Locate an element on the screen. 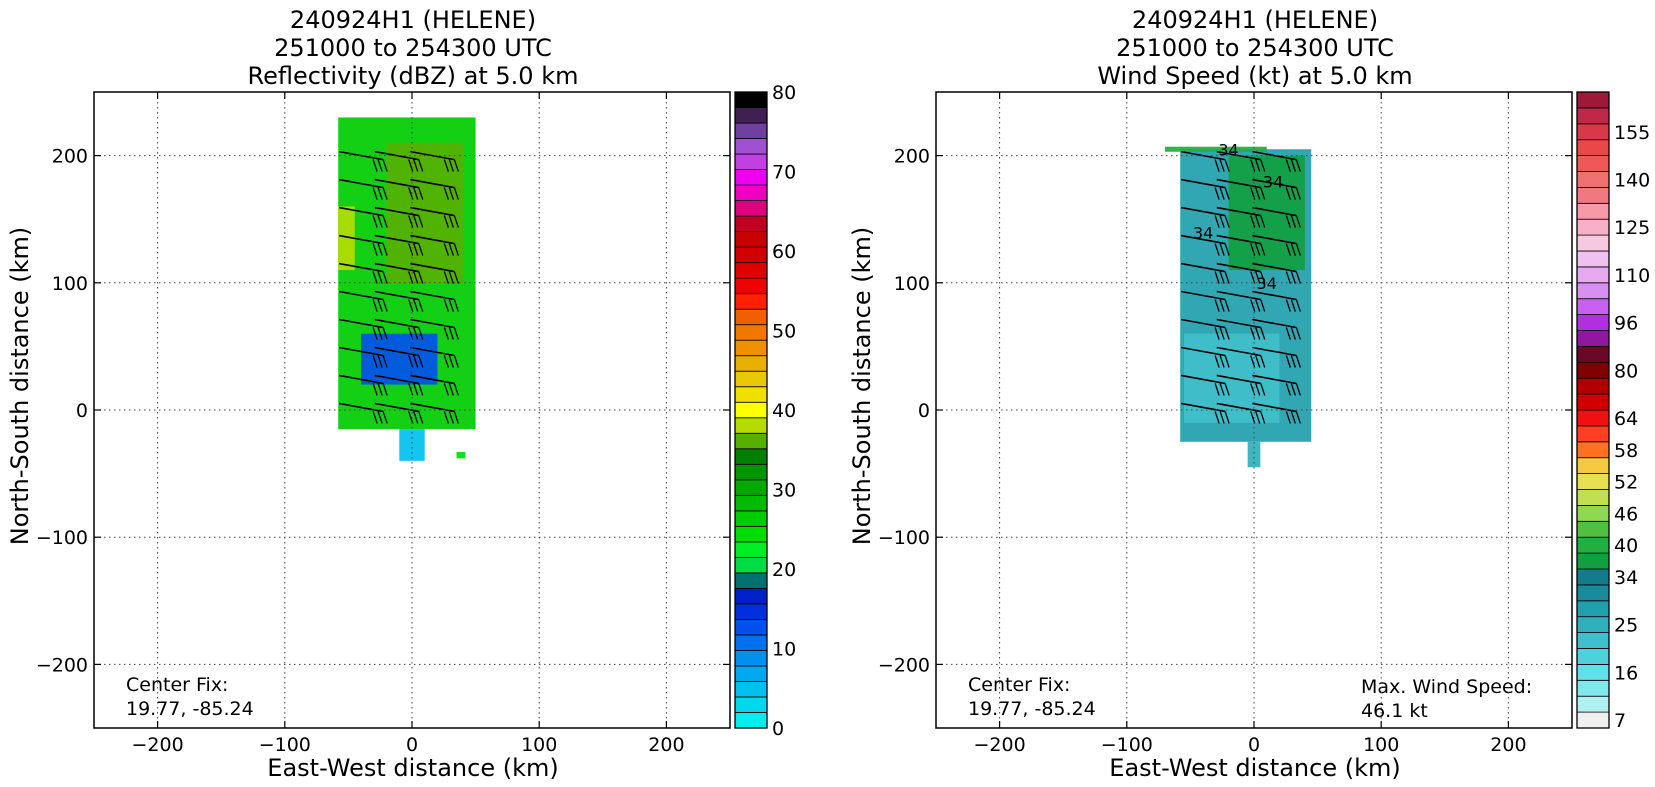 Image resolution: width=1655 pixels, height=787 pixels. colorbar-tick-label-11: 110 is located at coordinates (1632, 276).